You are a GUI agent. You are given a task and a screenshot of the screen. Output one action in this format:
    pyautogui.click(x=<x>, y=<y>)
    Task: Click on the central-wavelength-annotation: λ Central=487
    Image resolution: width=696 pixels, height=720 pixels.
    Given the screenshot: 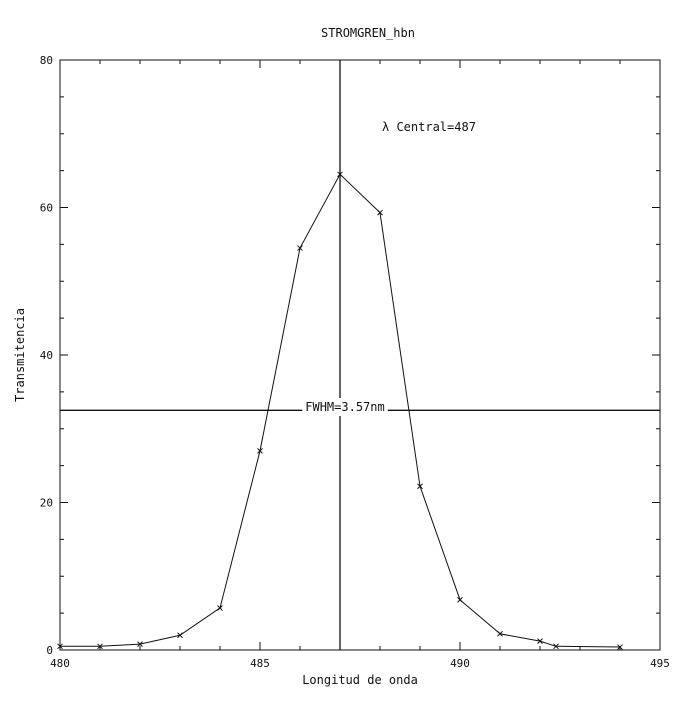 What is the action you would take?
    pyautogui.click(x=429, y=127)
    